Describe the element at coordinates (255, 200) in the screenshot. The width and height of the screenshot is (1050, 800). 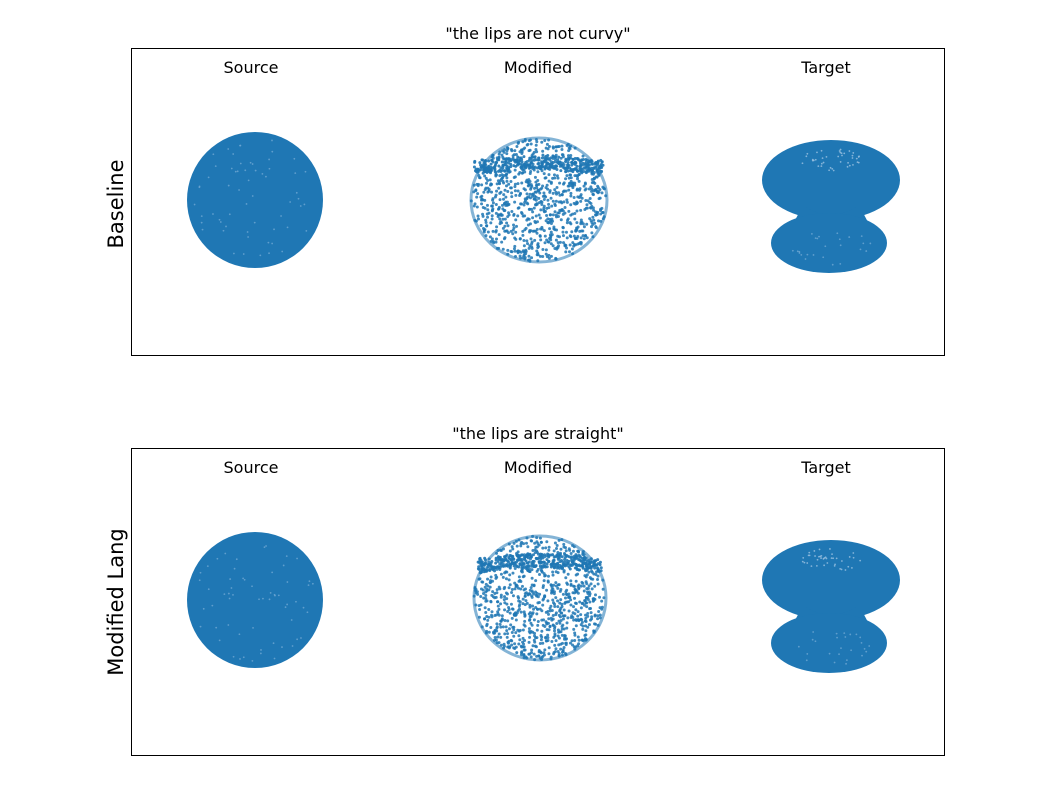
I see `panel-1-source-cloud` at that location.